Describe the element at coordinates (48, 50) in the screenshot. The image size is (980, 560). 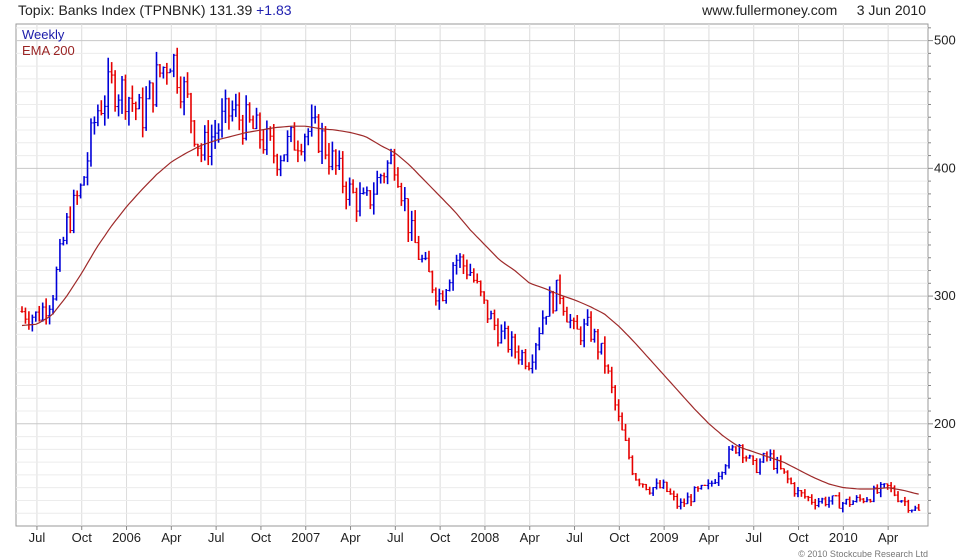
I see `legend-ema-200: EMA 200` at that location.